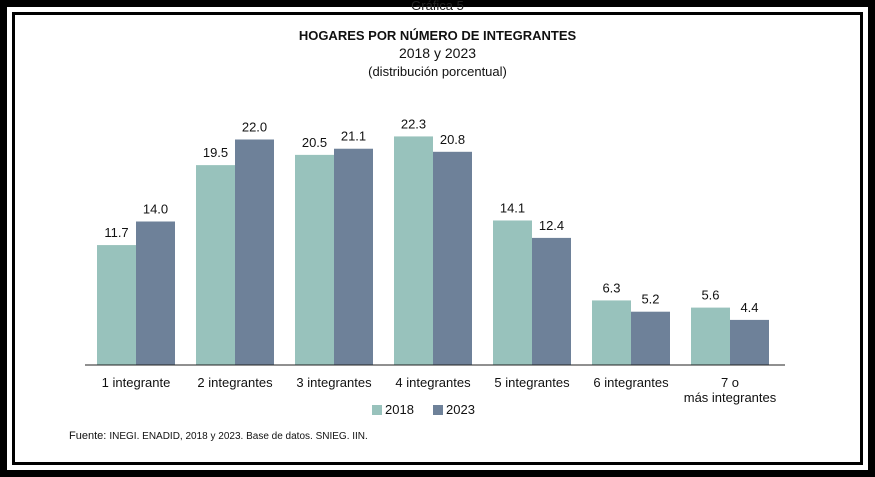 This screenshot has width=875, height=477. I want to click on legend-swatch-2023, so click(438, 410).